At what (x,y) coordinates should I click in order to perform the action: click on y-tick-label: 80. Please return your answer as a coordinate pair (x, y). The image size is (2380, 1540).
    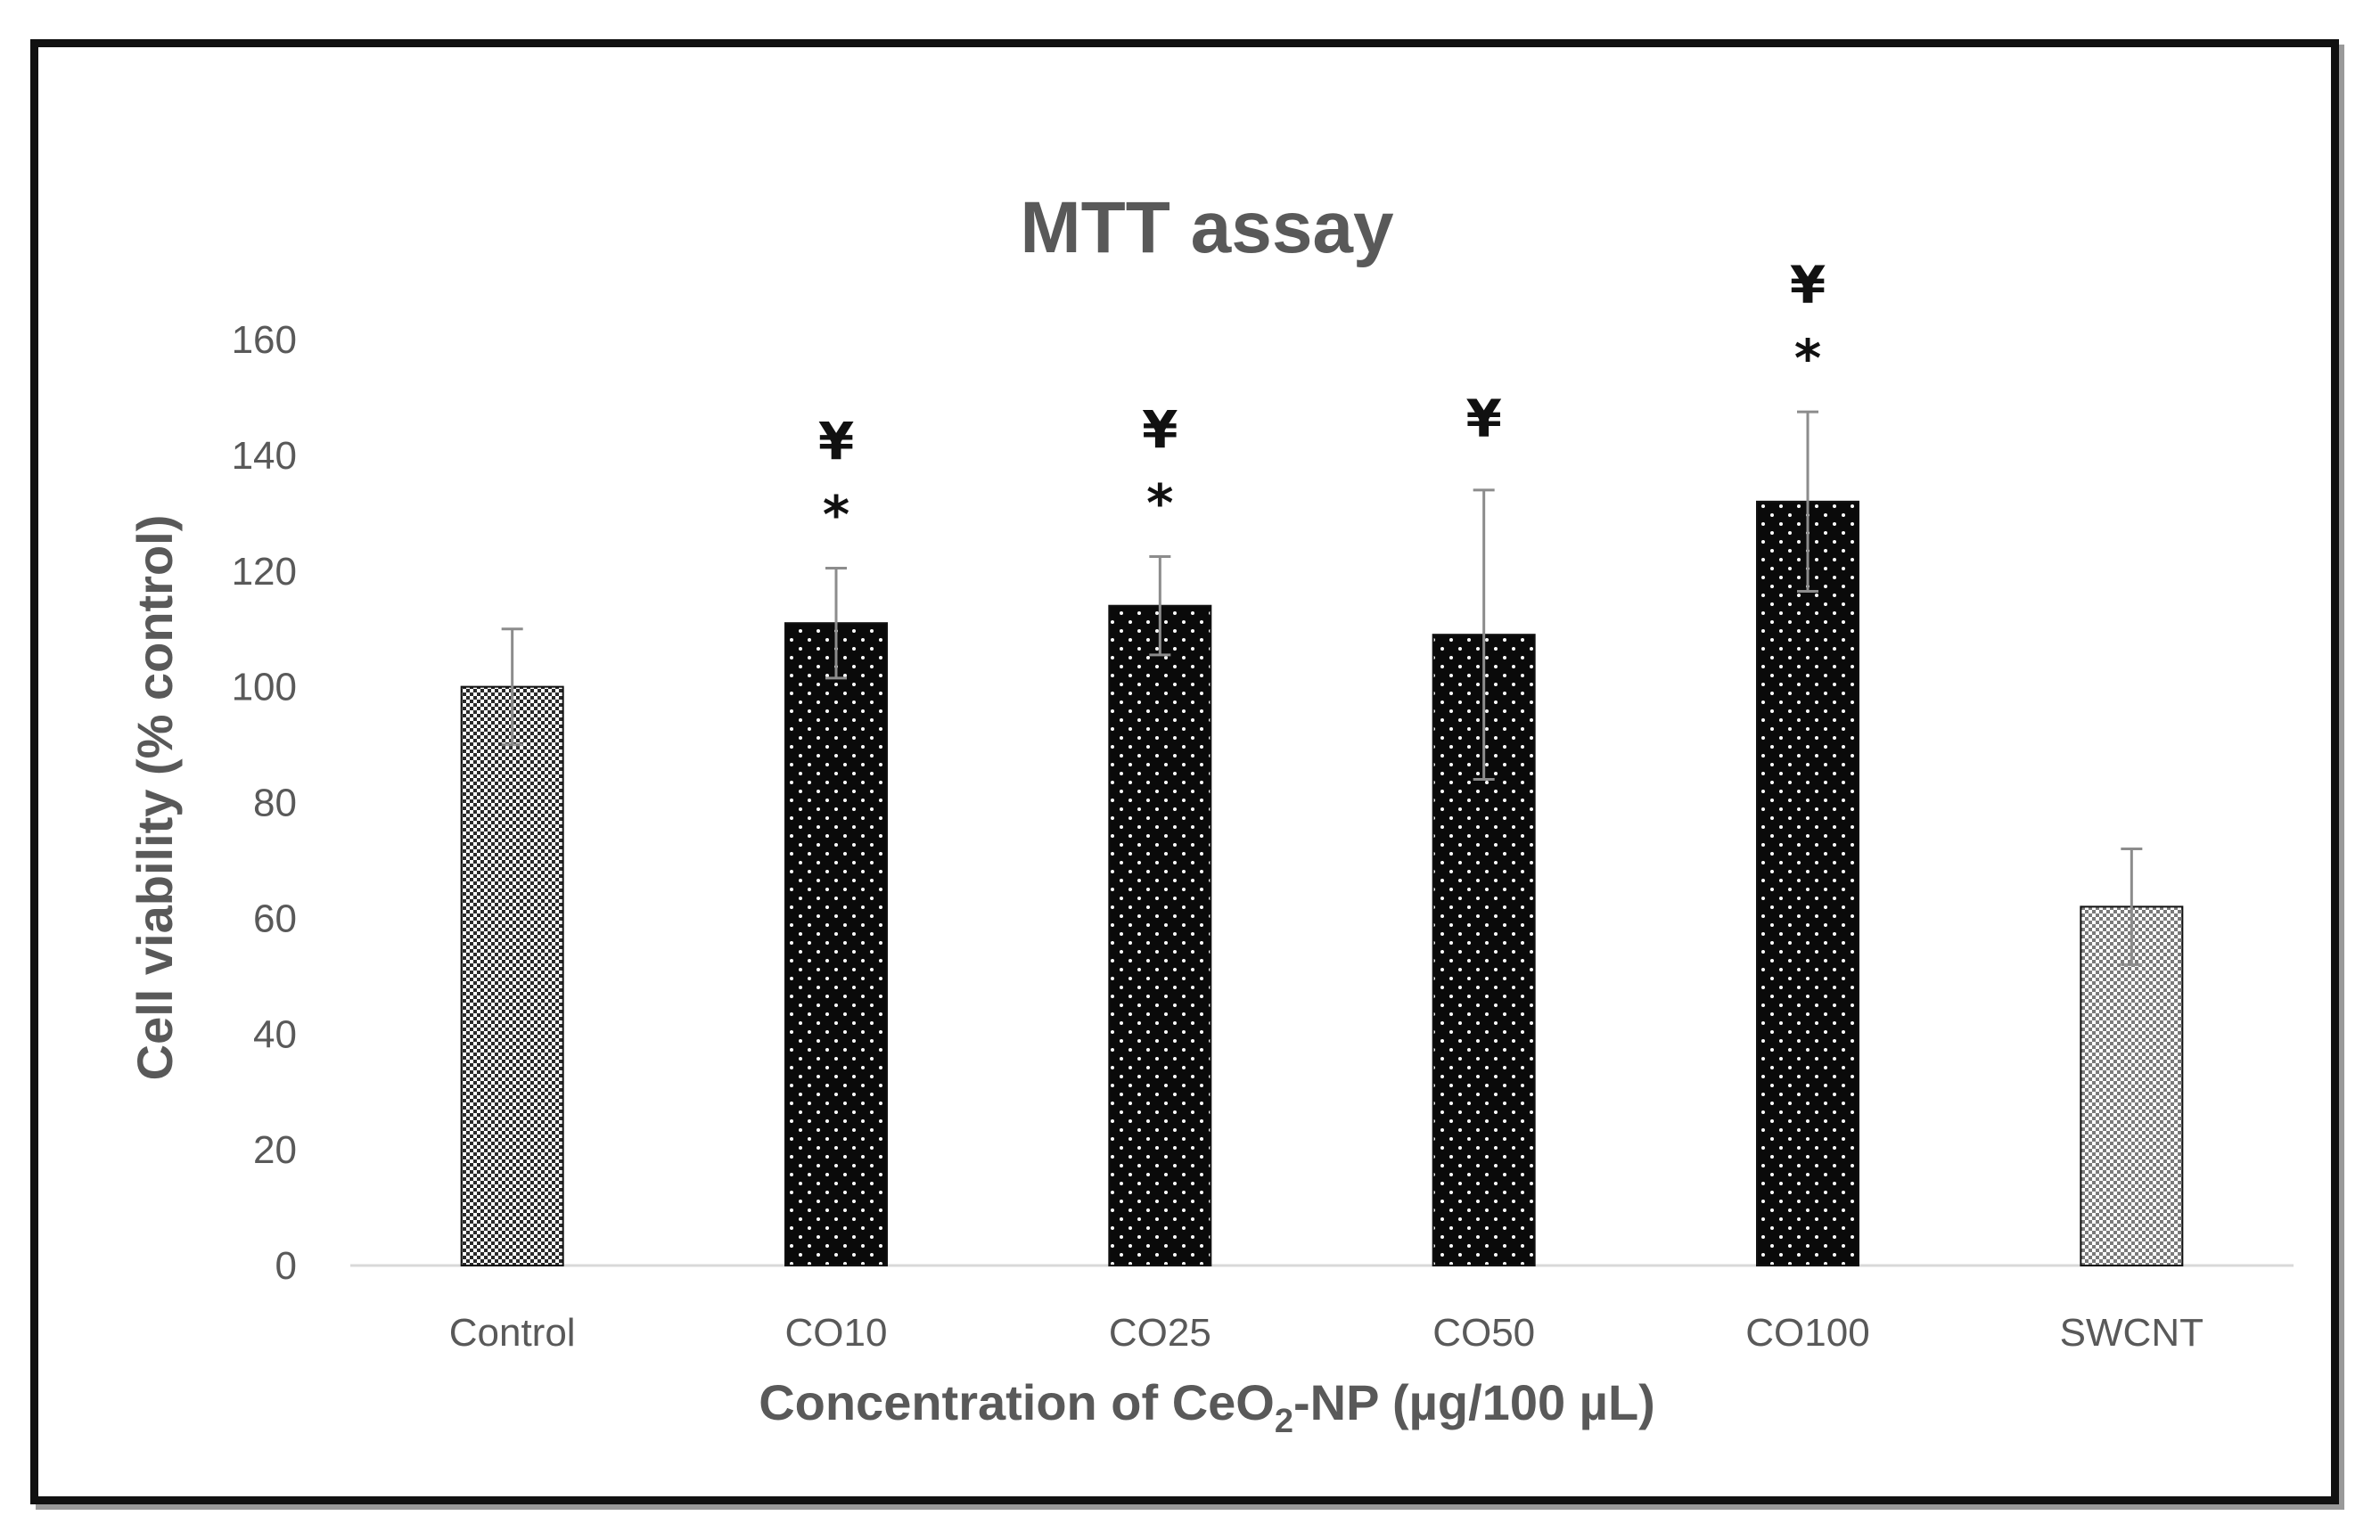
    Looking at the image, I should click on (275, 803).